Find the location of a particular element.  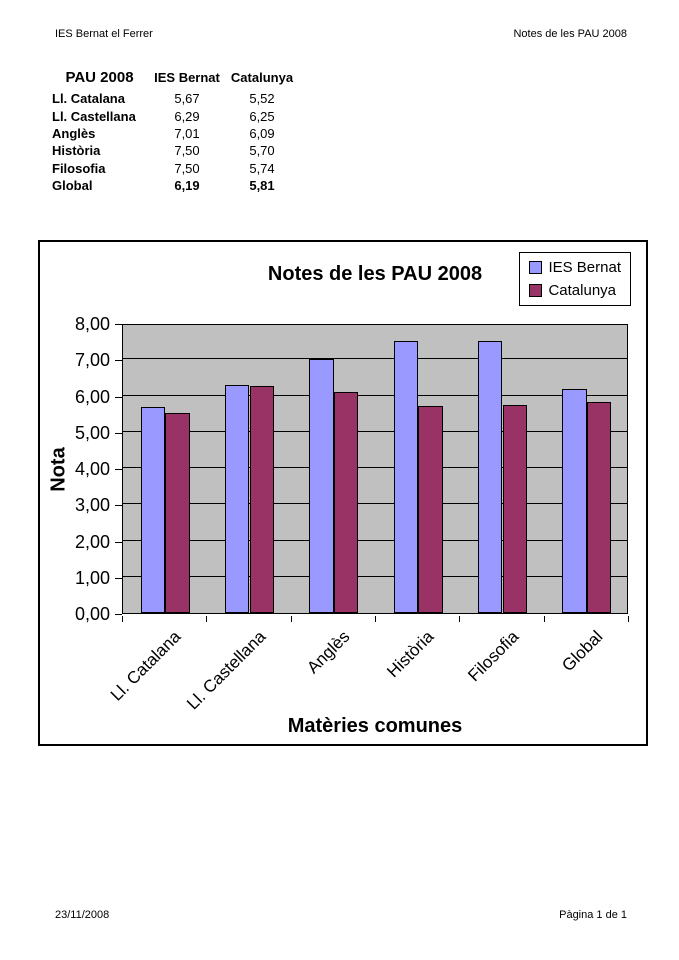

x-category-label-filosofia: Filosofia is located at coordinates (492, 656).